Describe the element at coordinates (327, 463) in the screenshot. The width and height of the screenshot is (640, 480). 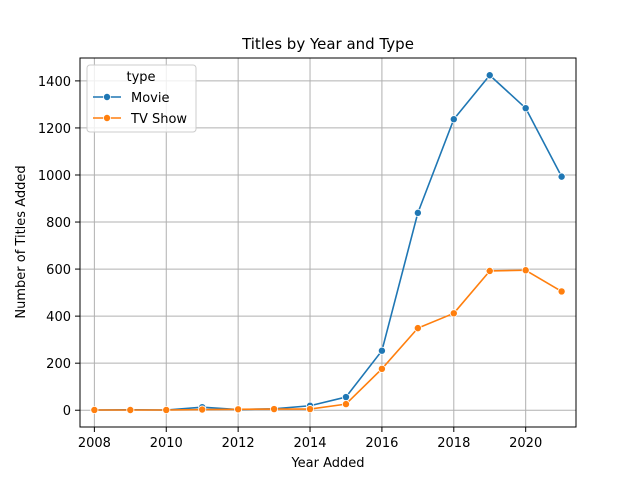
I see `x-axis-label: Year Added` at that location.